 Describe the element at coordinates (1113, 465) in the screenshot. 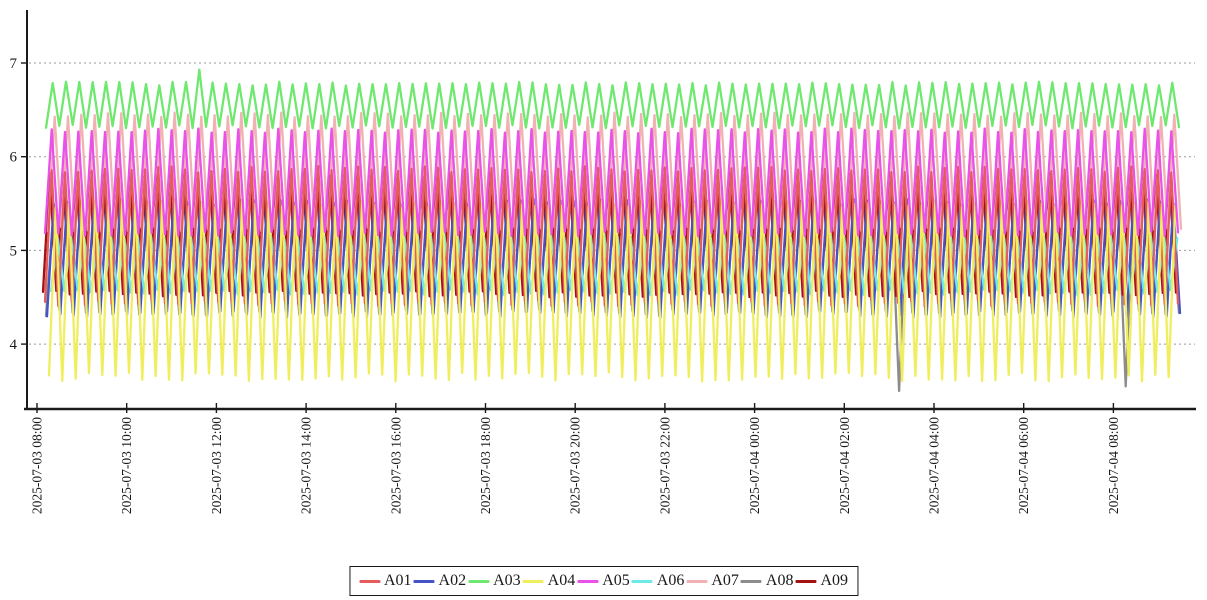

I see `x-tick-label: 2025-07-04 08:00` at that location.